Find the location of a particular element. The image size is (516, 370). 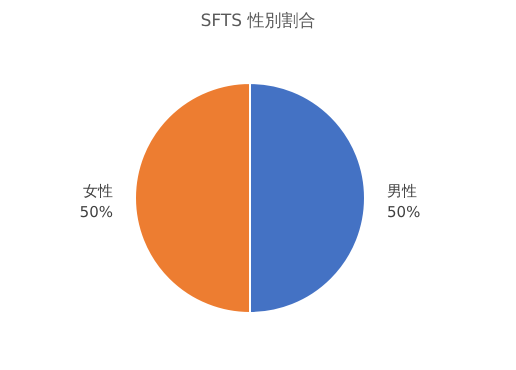

chart-title: SFTS 性別割合 is located at coordinates (258, 21).